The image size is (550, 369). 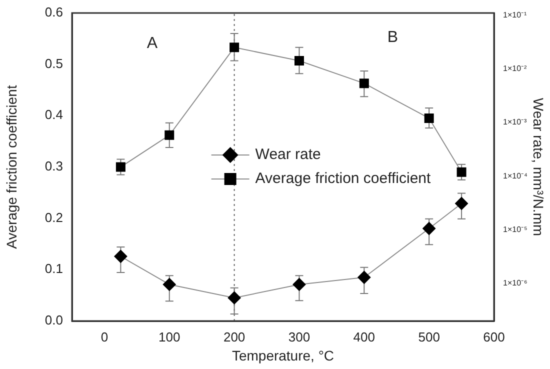 I want to click on x-tick-label: 600, so click(x=494, y=336).